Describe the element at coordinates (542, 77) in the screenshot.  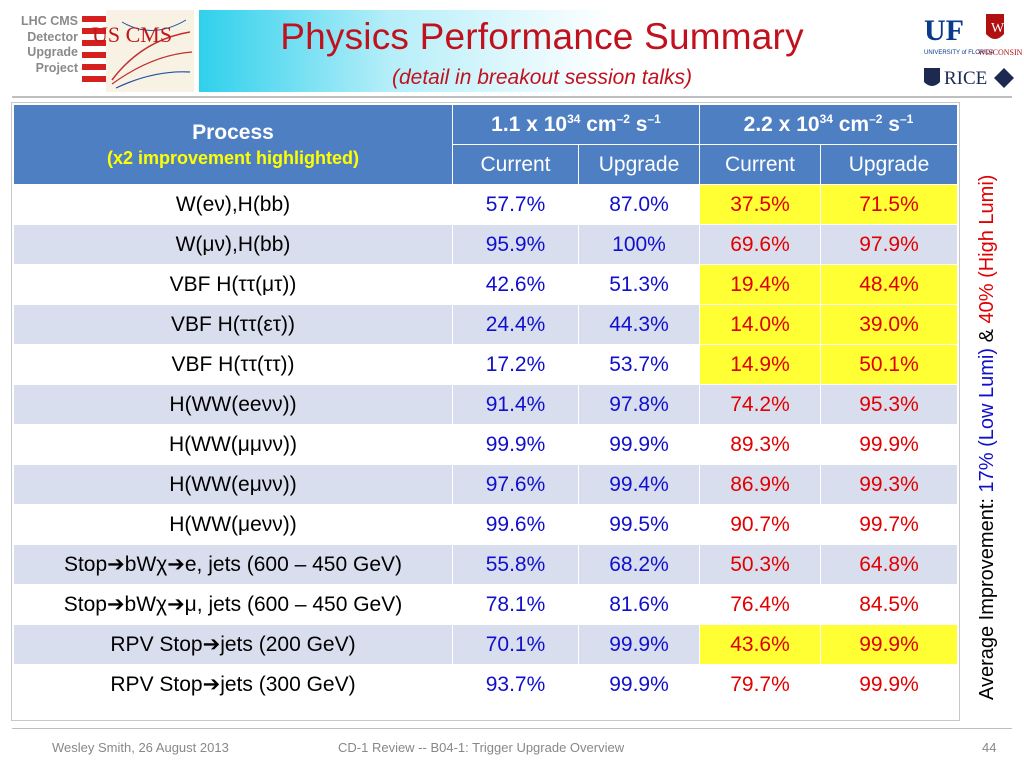
I see `page-subtitle: (detail in breakout session talks)` at that location.